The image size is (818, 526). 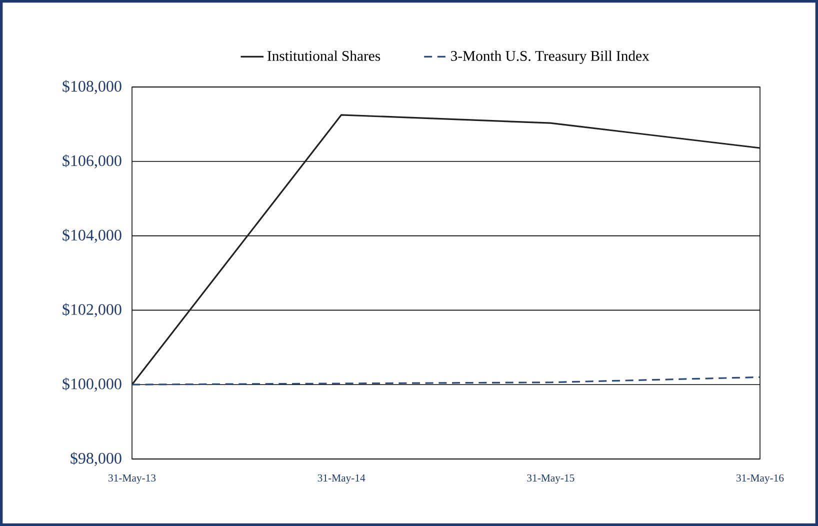 What do you see at coordinates (92, 161) in the screenshot?
I see `y-tick-label: $106,000` at bounding box center [92, 161].